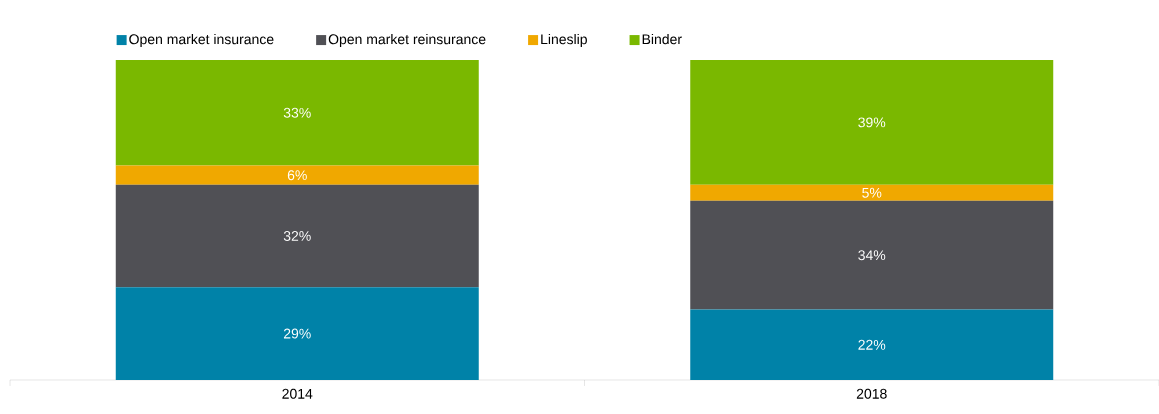  I want to click on data-label: 34%, so click(872, 255).